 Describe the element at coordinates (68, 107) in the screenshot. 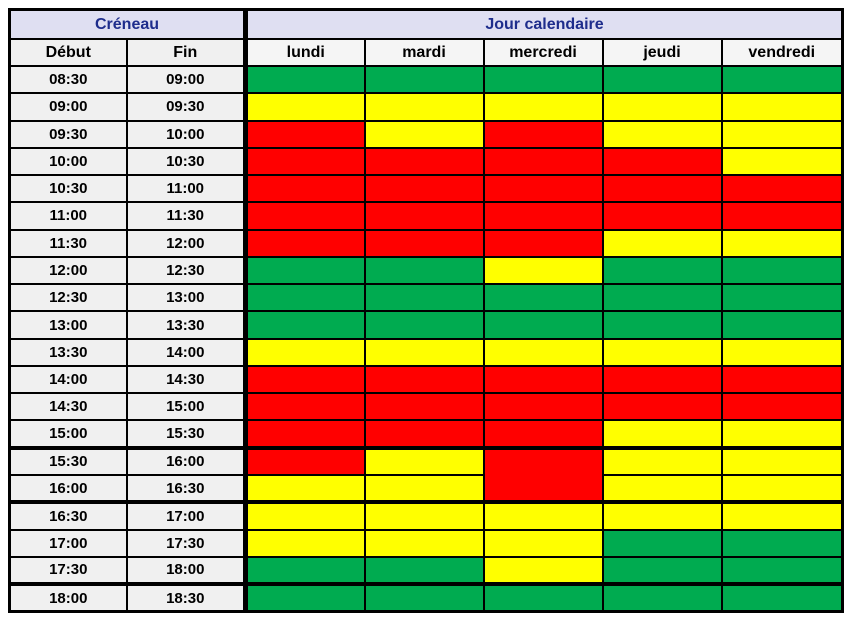

I see `slot-start-cell: 09:00` at that location.